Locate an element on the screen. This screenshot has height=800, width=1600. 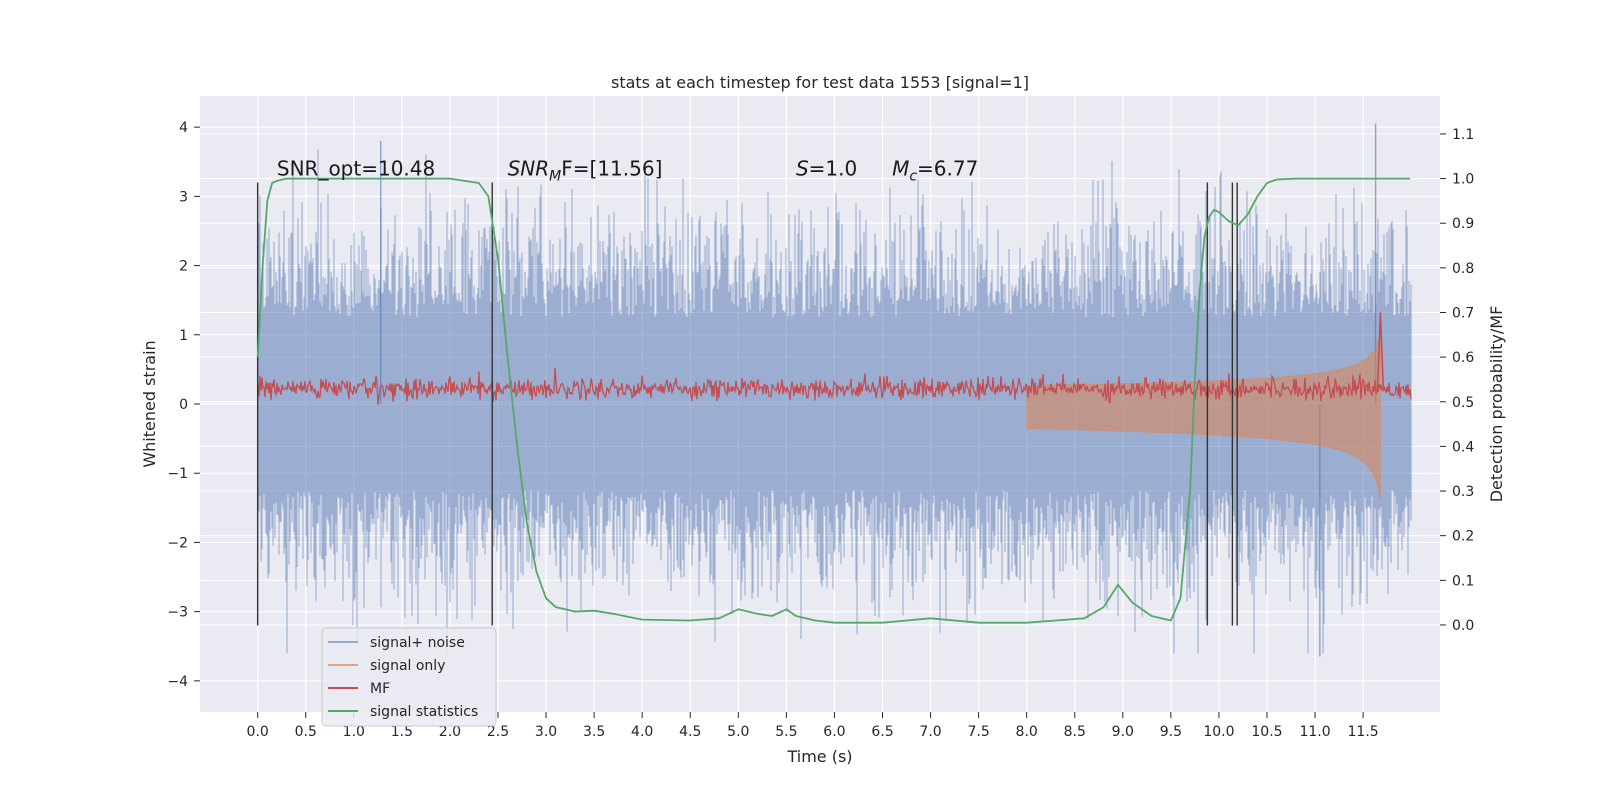
annotation: SNRMF=[11.56] is located at coordinates (585, 171).